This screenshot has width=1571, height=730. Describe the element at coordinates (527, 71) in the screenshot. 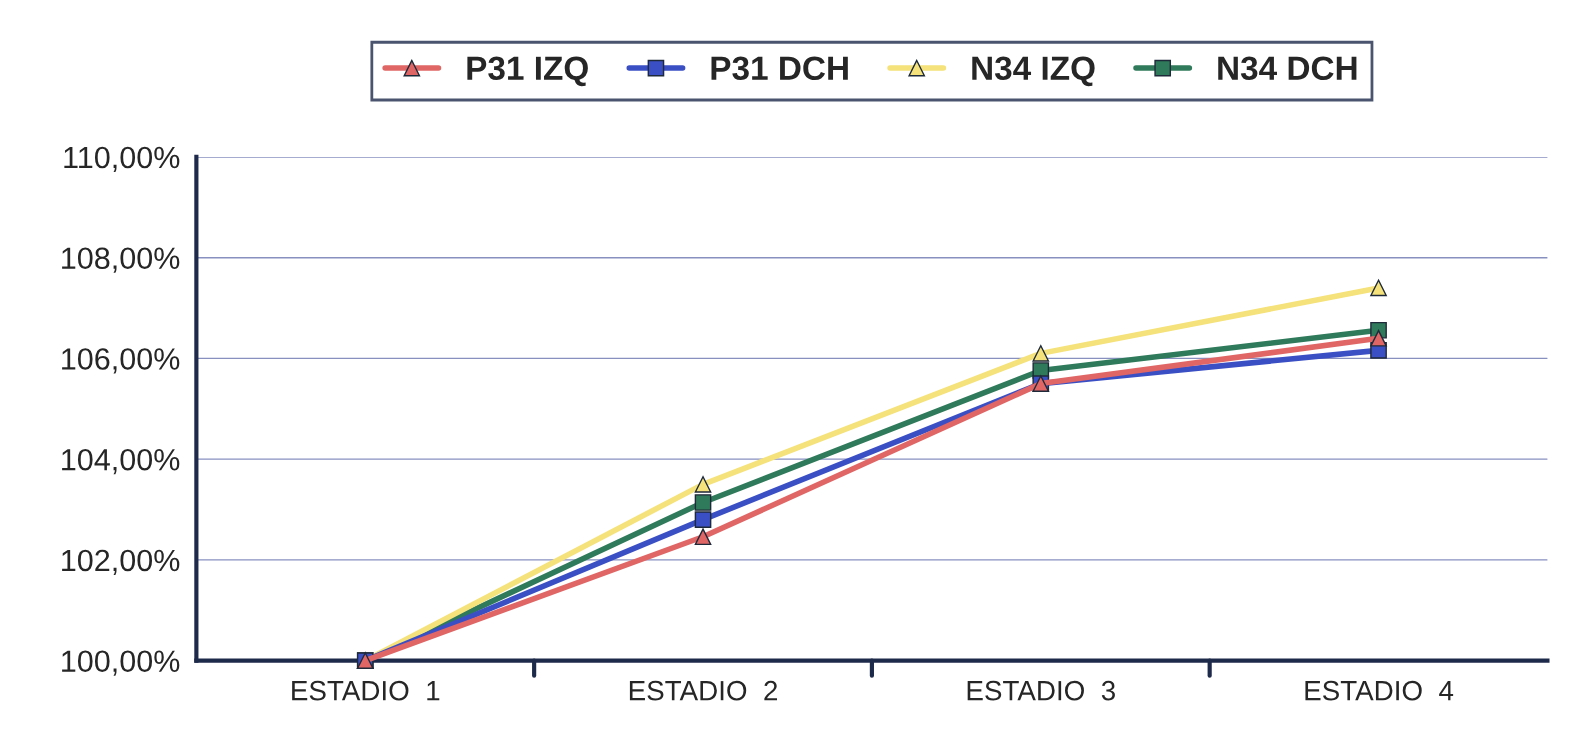

I see `legend-label: P31 IZQ` at that location.